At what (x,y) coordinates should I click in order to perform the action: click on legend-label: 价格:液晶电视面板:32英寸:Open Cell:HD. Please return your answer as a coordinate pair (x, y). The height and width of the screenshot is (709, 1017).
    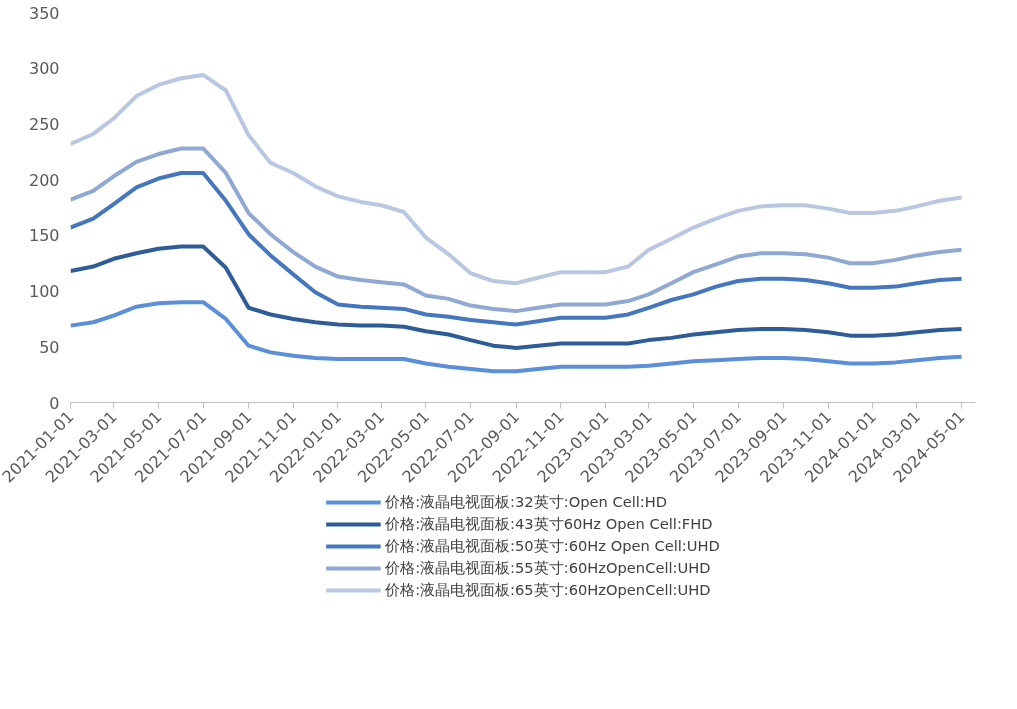
    Looking at the image, I should click on (526, 502).